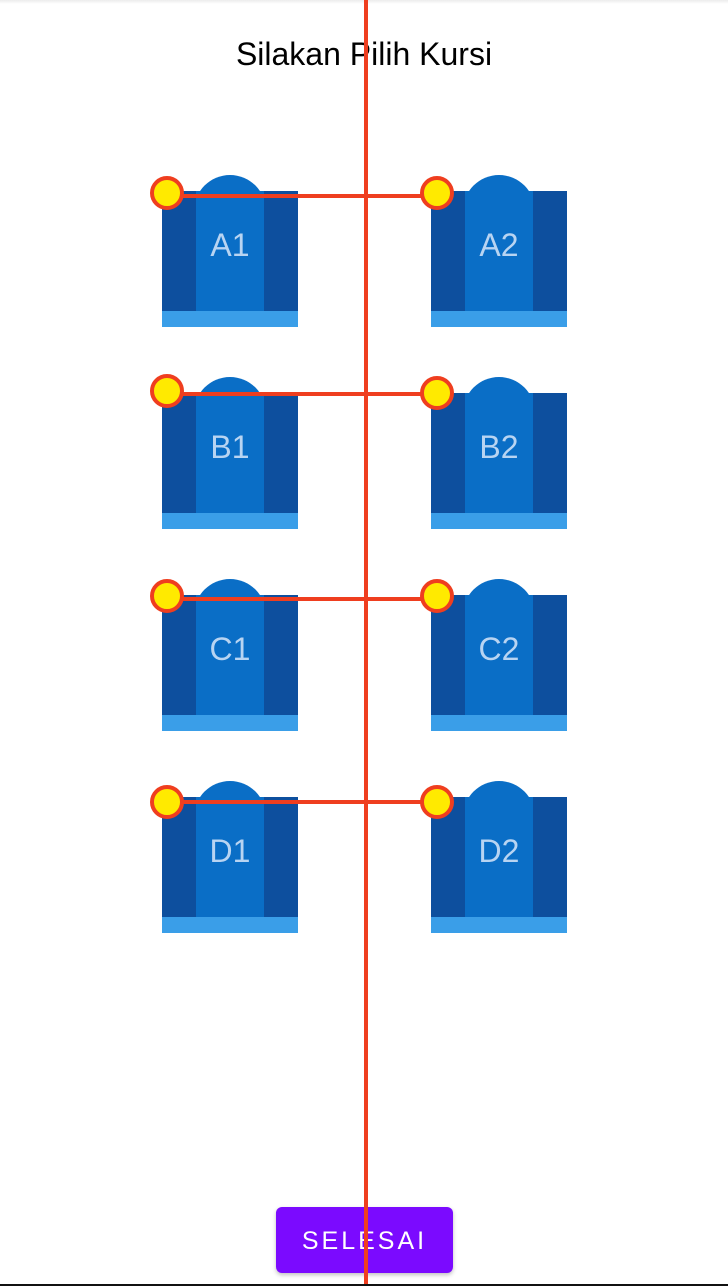  I want to click on seat-d2: D2, so click(499, 857).